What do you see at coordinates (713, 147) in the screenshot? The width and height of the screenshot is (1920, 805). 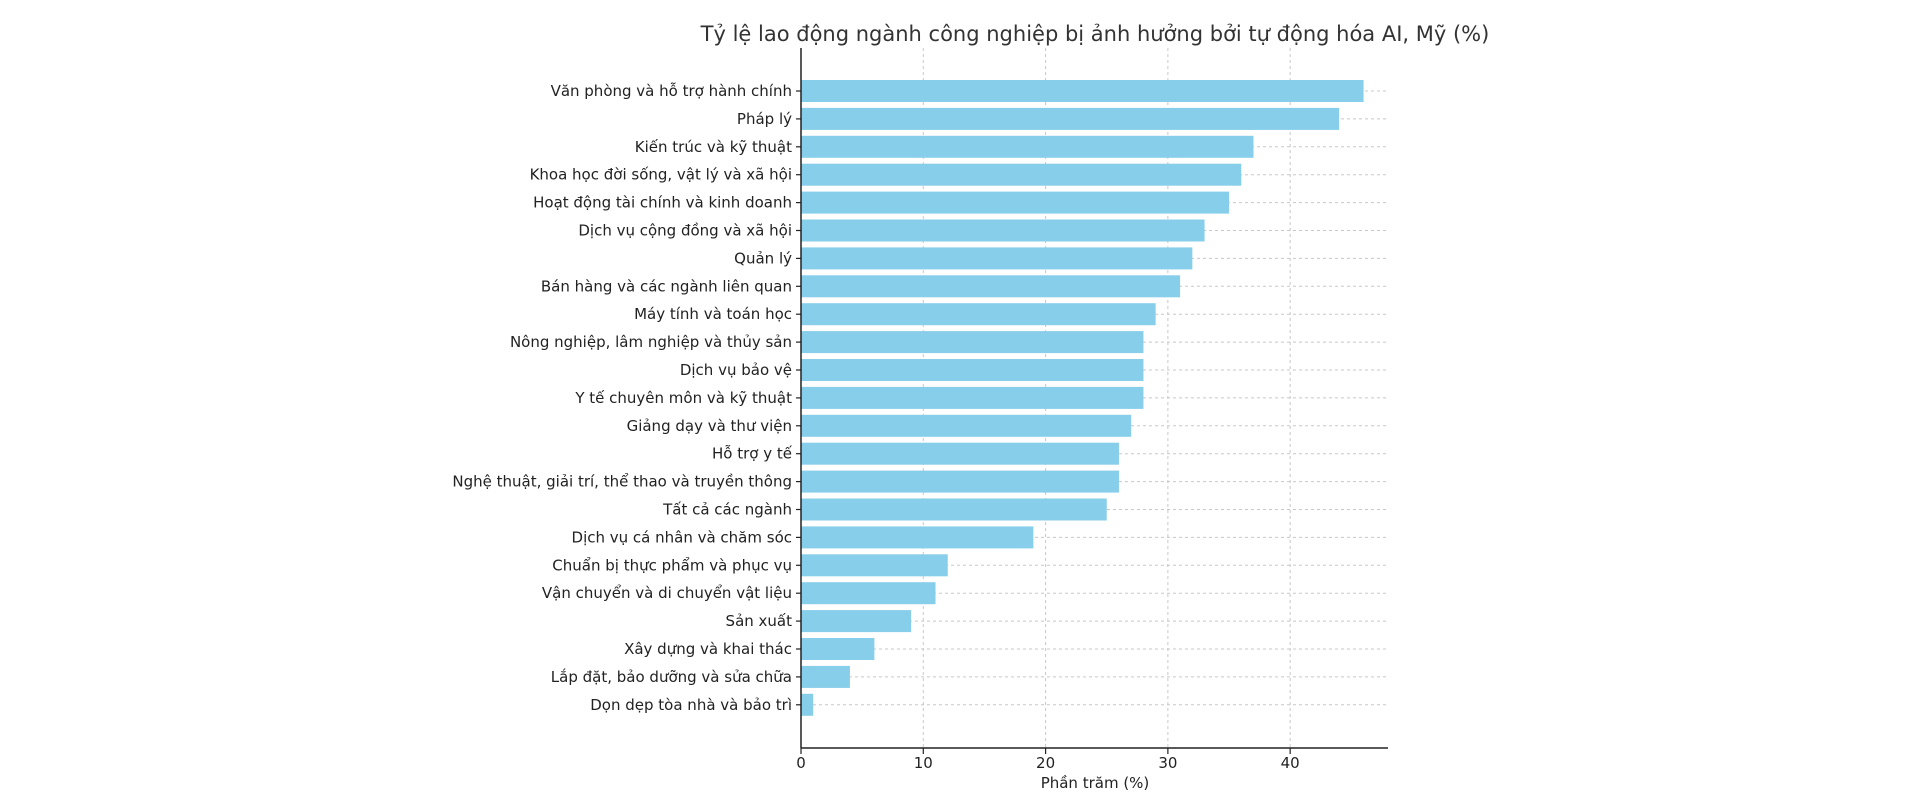 I see `y-tick-label: Kiến trúc và kỹ thuật` at bounding box center [713, 147].